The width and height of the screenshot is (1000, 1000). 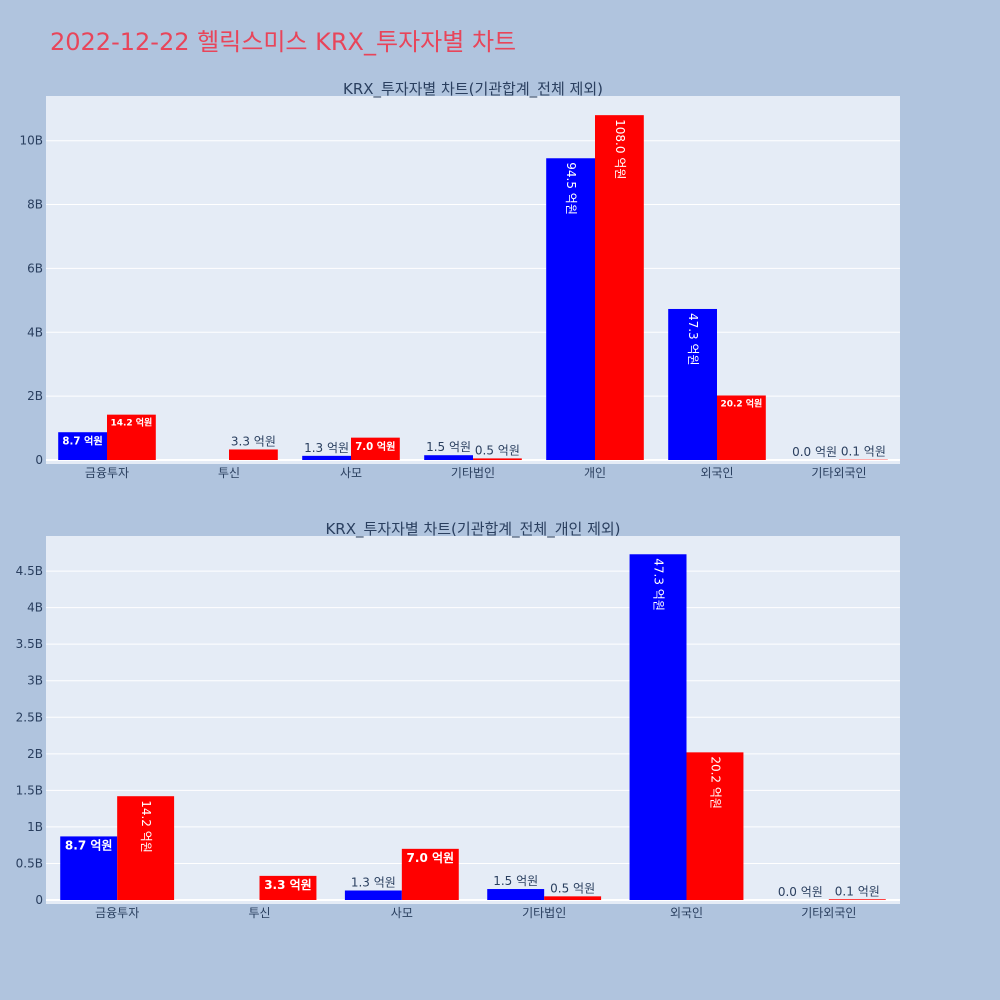 I want to click on data-label: 94.5 억원, so click(x=571, y=188).